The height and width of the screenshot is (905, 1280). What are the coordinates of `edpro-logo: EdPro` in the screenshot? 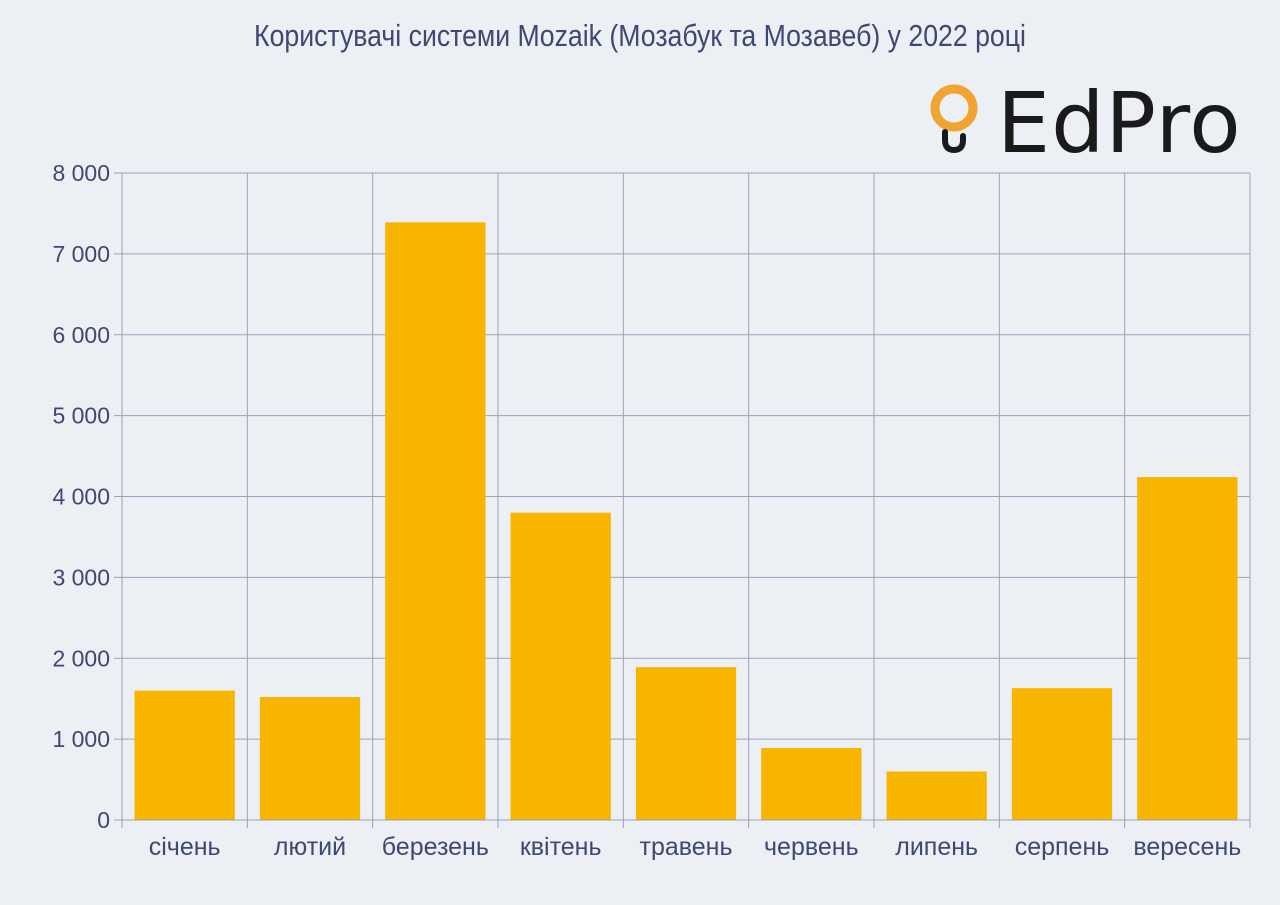 It's located at (1083, 123).